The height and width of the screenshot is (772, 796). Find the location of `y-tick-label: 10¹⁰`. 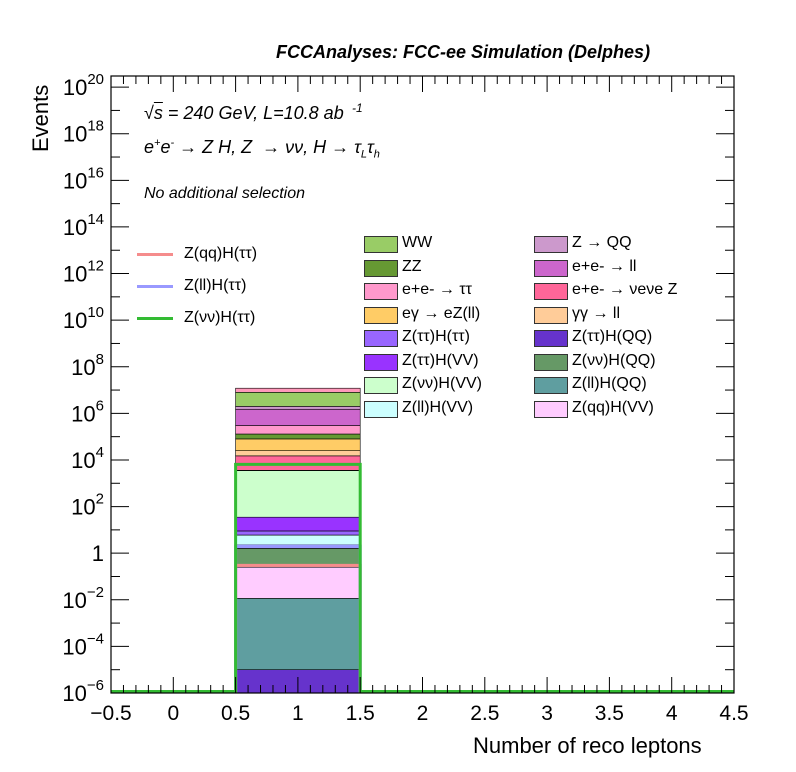

y-tick-label: 10¹⁰ is located at coordinates (83, 318).